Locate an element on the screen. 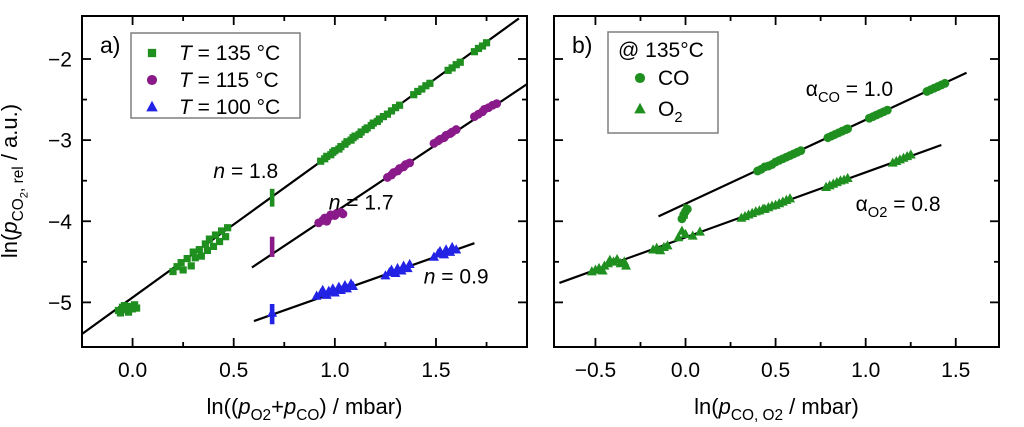 This screenshot has height=427, width=1024. panel-label: a) is located at coordinates (110, 45).